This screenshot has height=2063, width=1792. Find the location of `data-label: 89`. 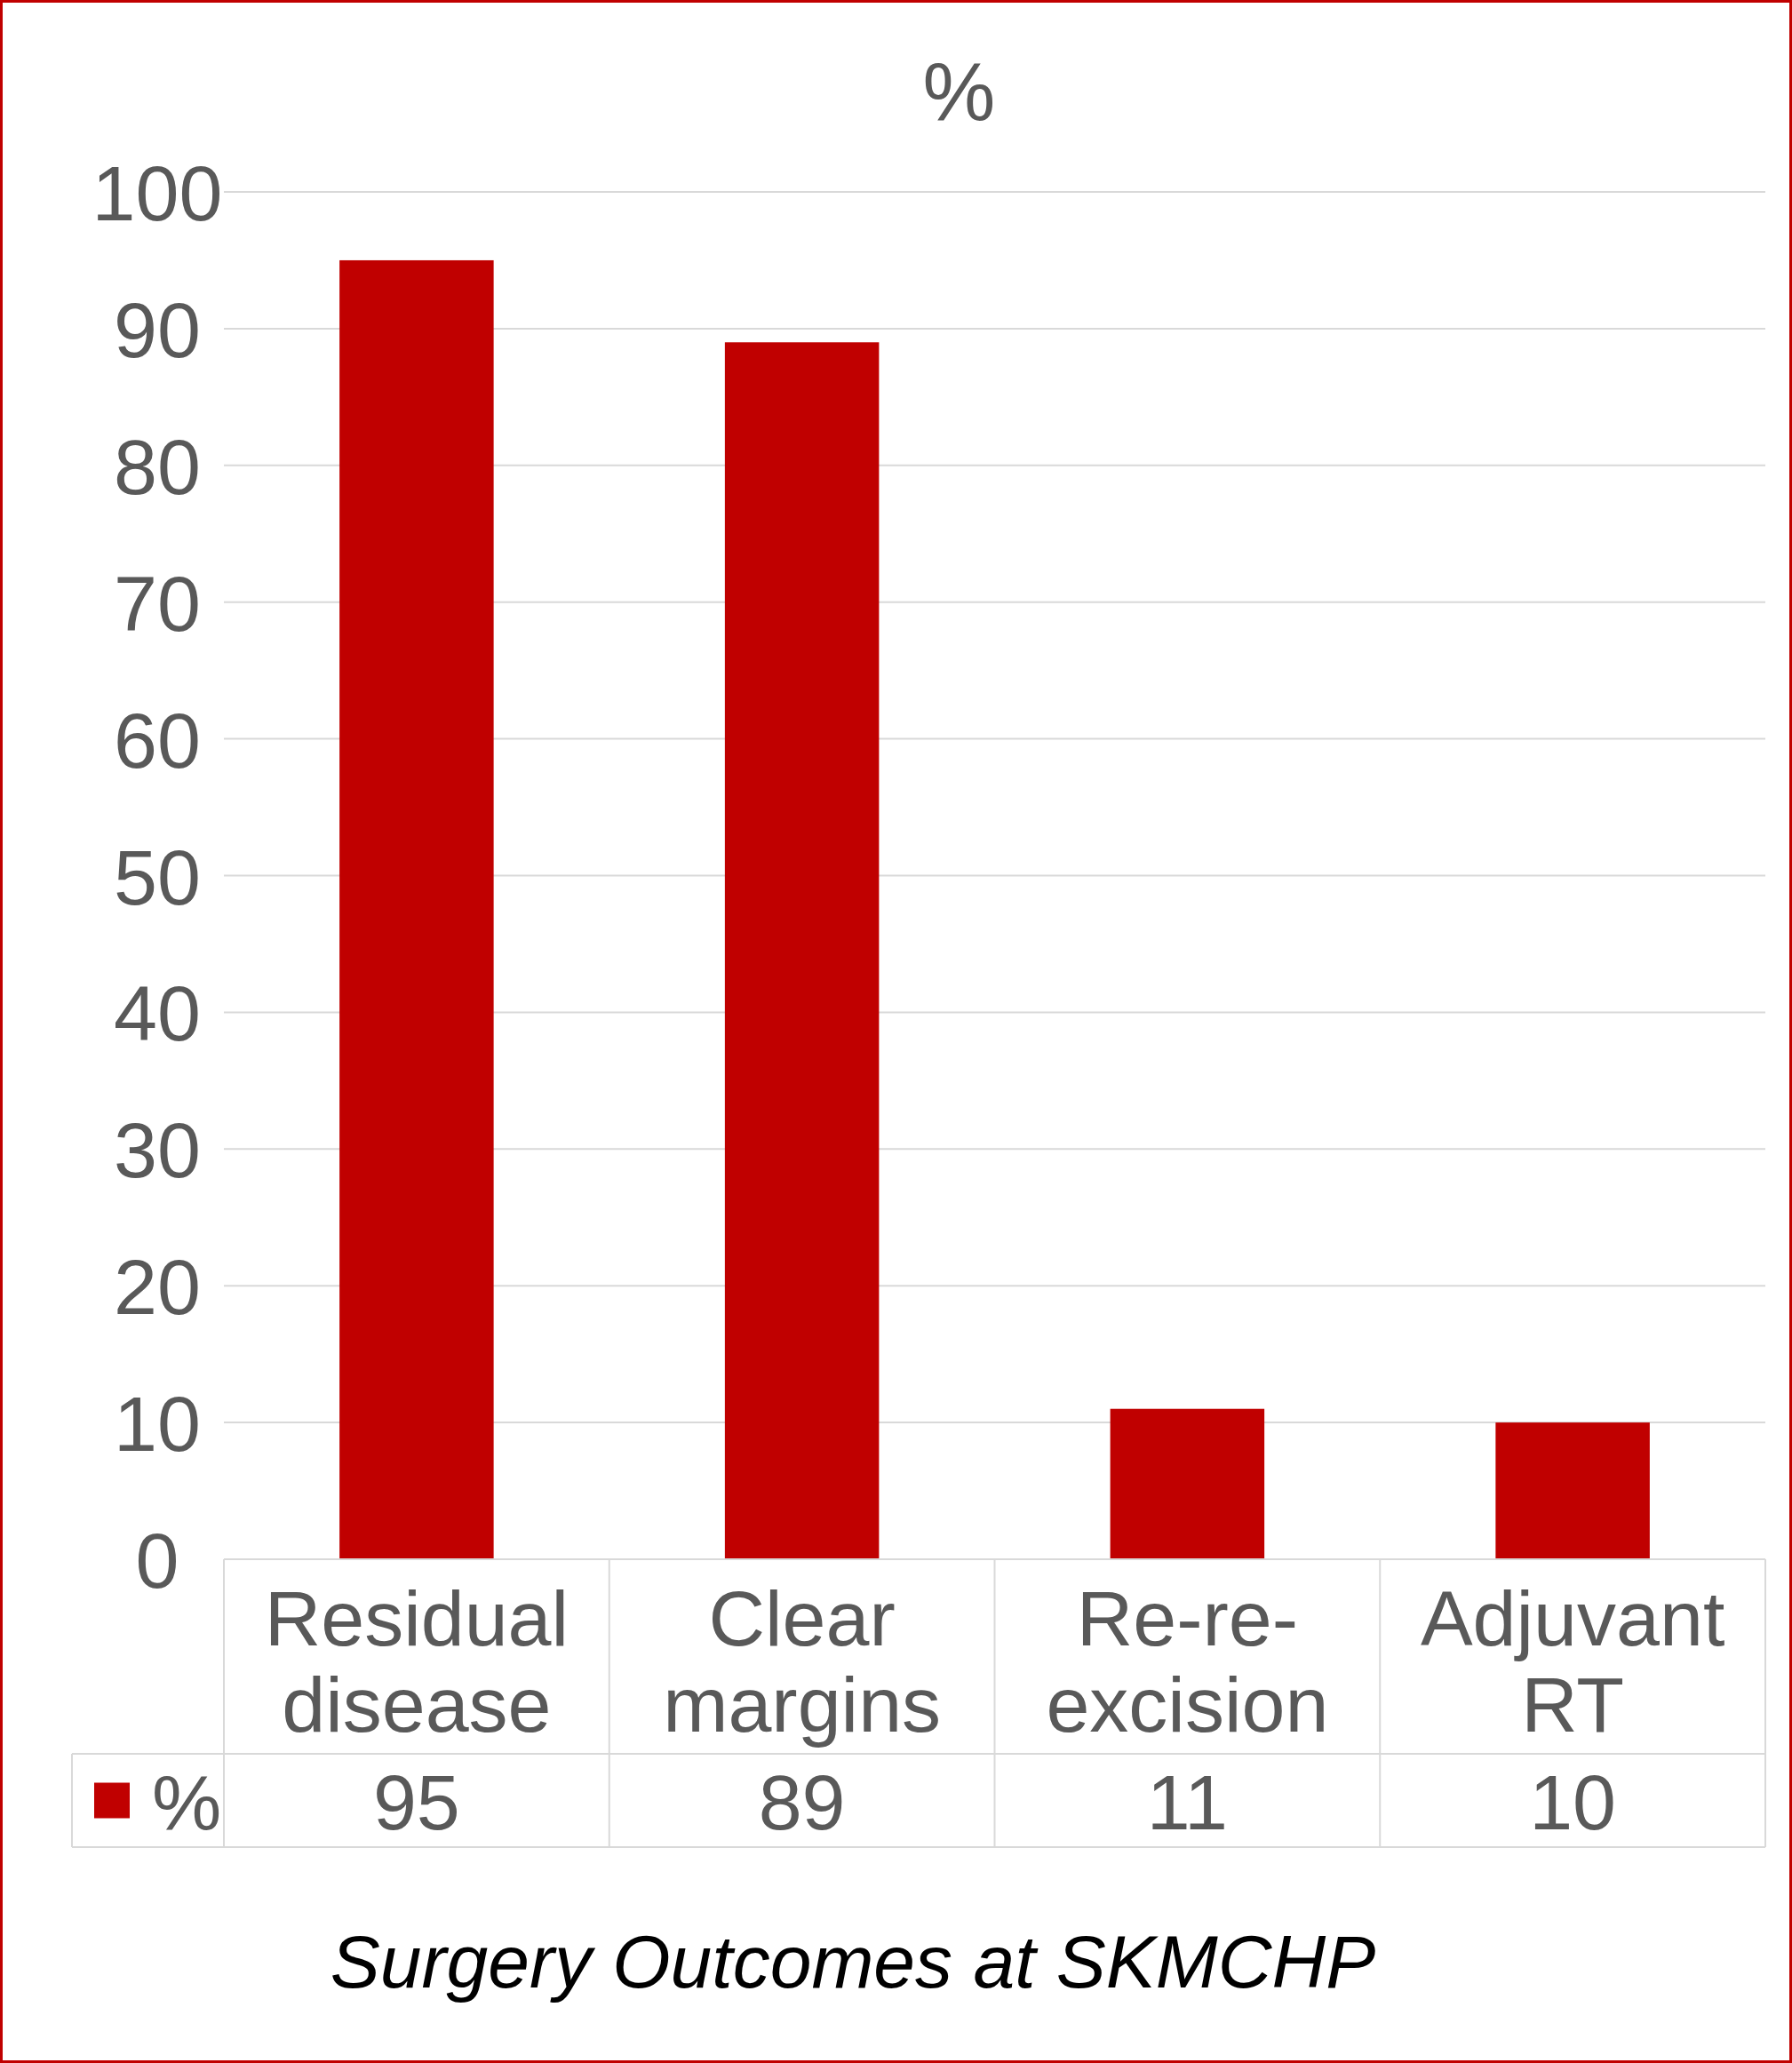

data-label: 89 is located at coordinates (802, 1801).